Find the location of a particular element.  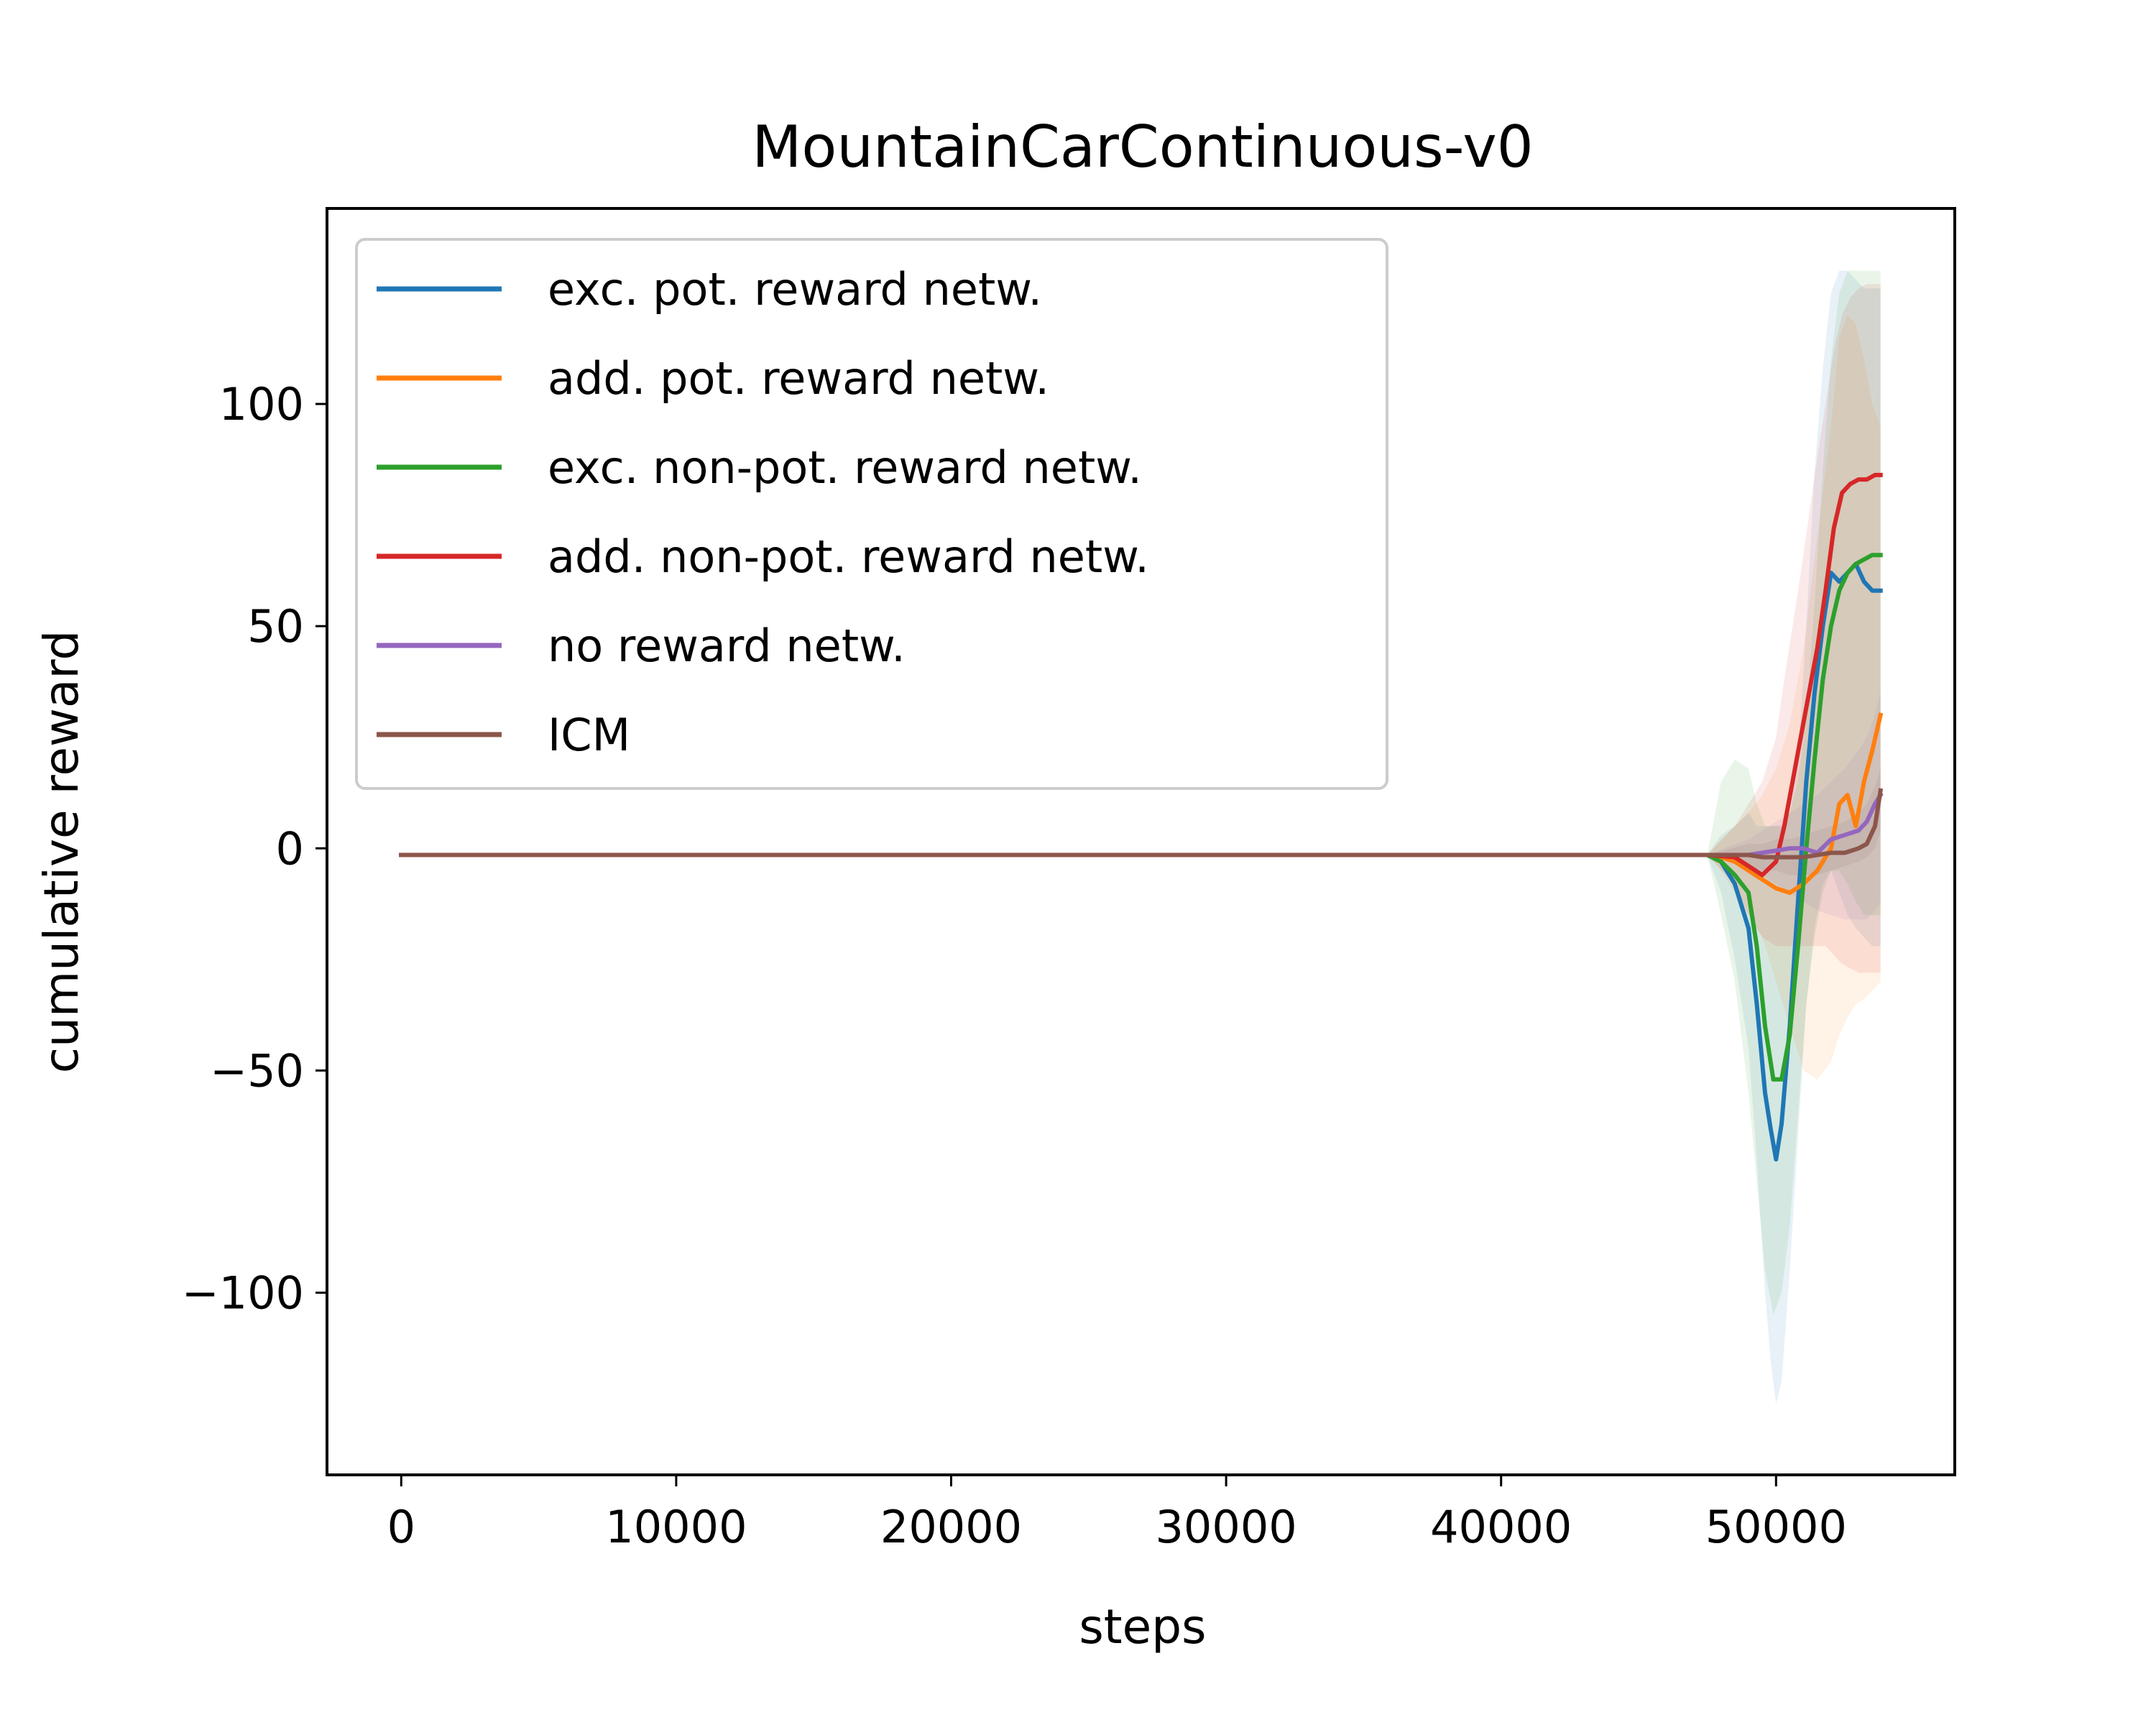

y-tick-label: 0 is located at coordinates (290, 848).